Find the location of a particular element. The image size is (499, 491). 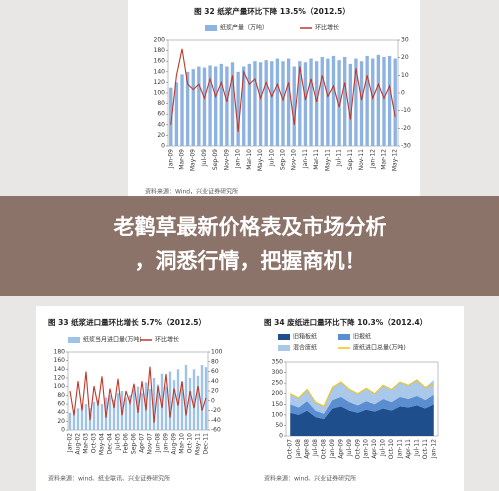

banner-text: ，洞悉行情，把握商机！ is located at coordinates (250, 261).